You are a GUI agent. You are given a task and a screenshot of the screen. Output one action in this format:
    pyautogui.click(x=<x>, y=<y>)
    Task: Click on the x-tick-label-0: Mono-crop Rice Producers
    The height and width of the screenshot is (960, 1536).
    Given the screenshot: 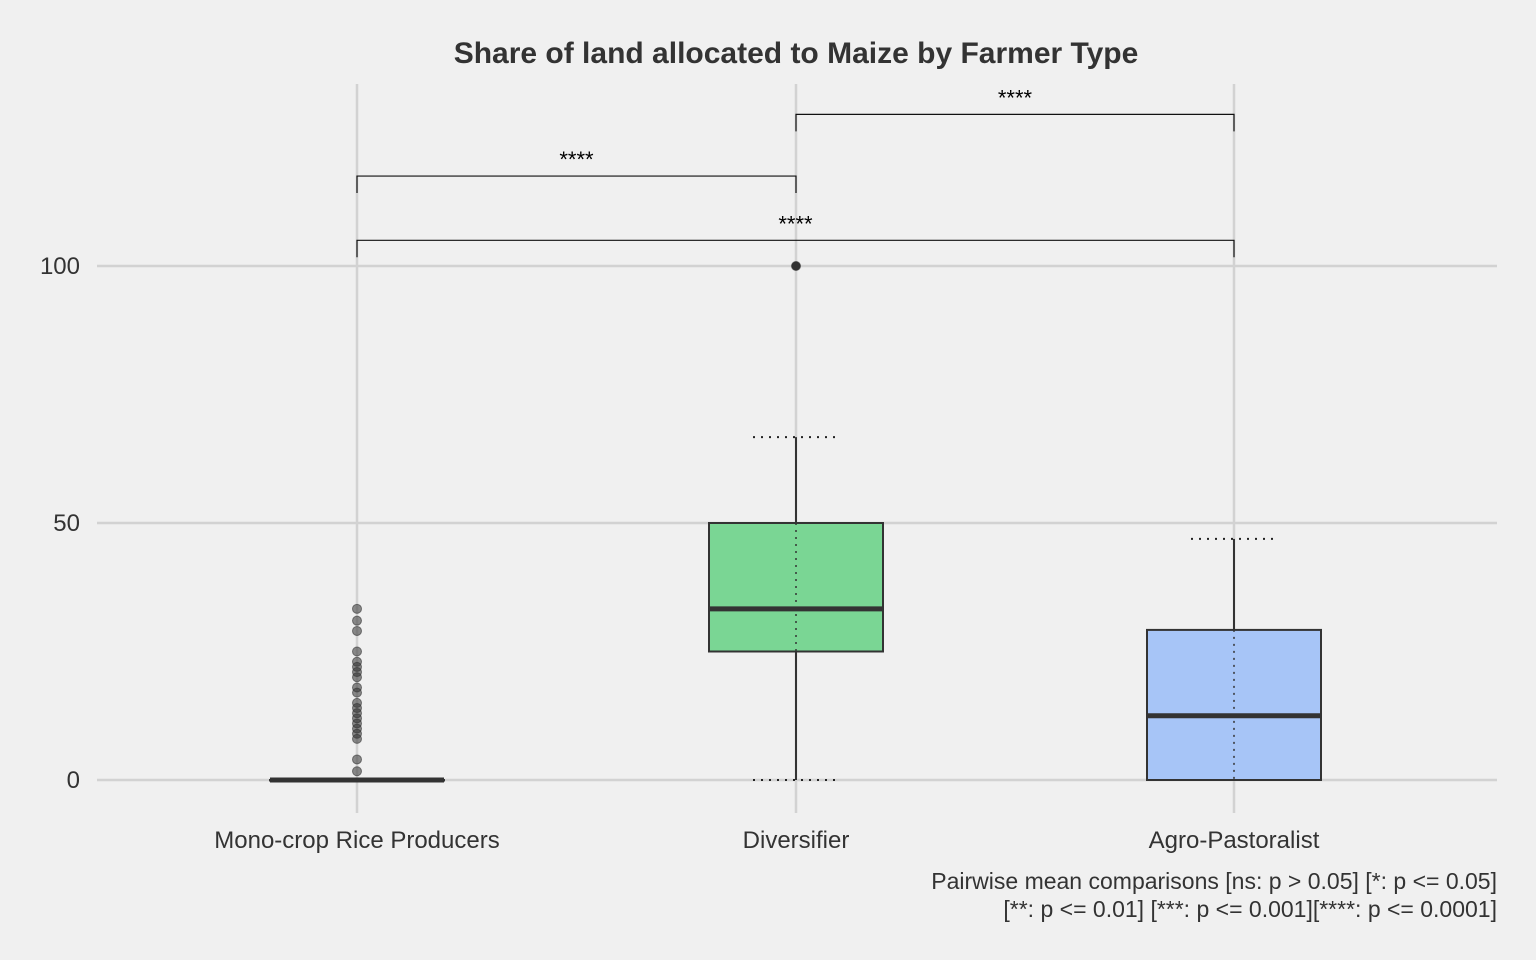 What is the action you would take?
    pyautogui.click(x=356, y=840)
    